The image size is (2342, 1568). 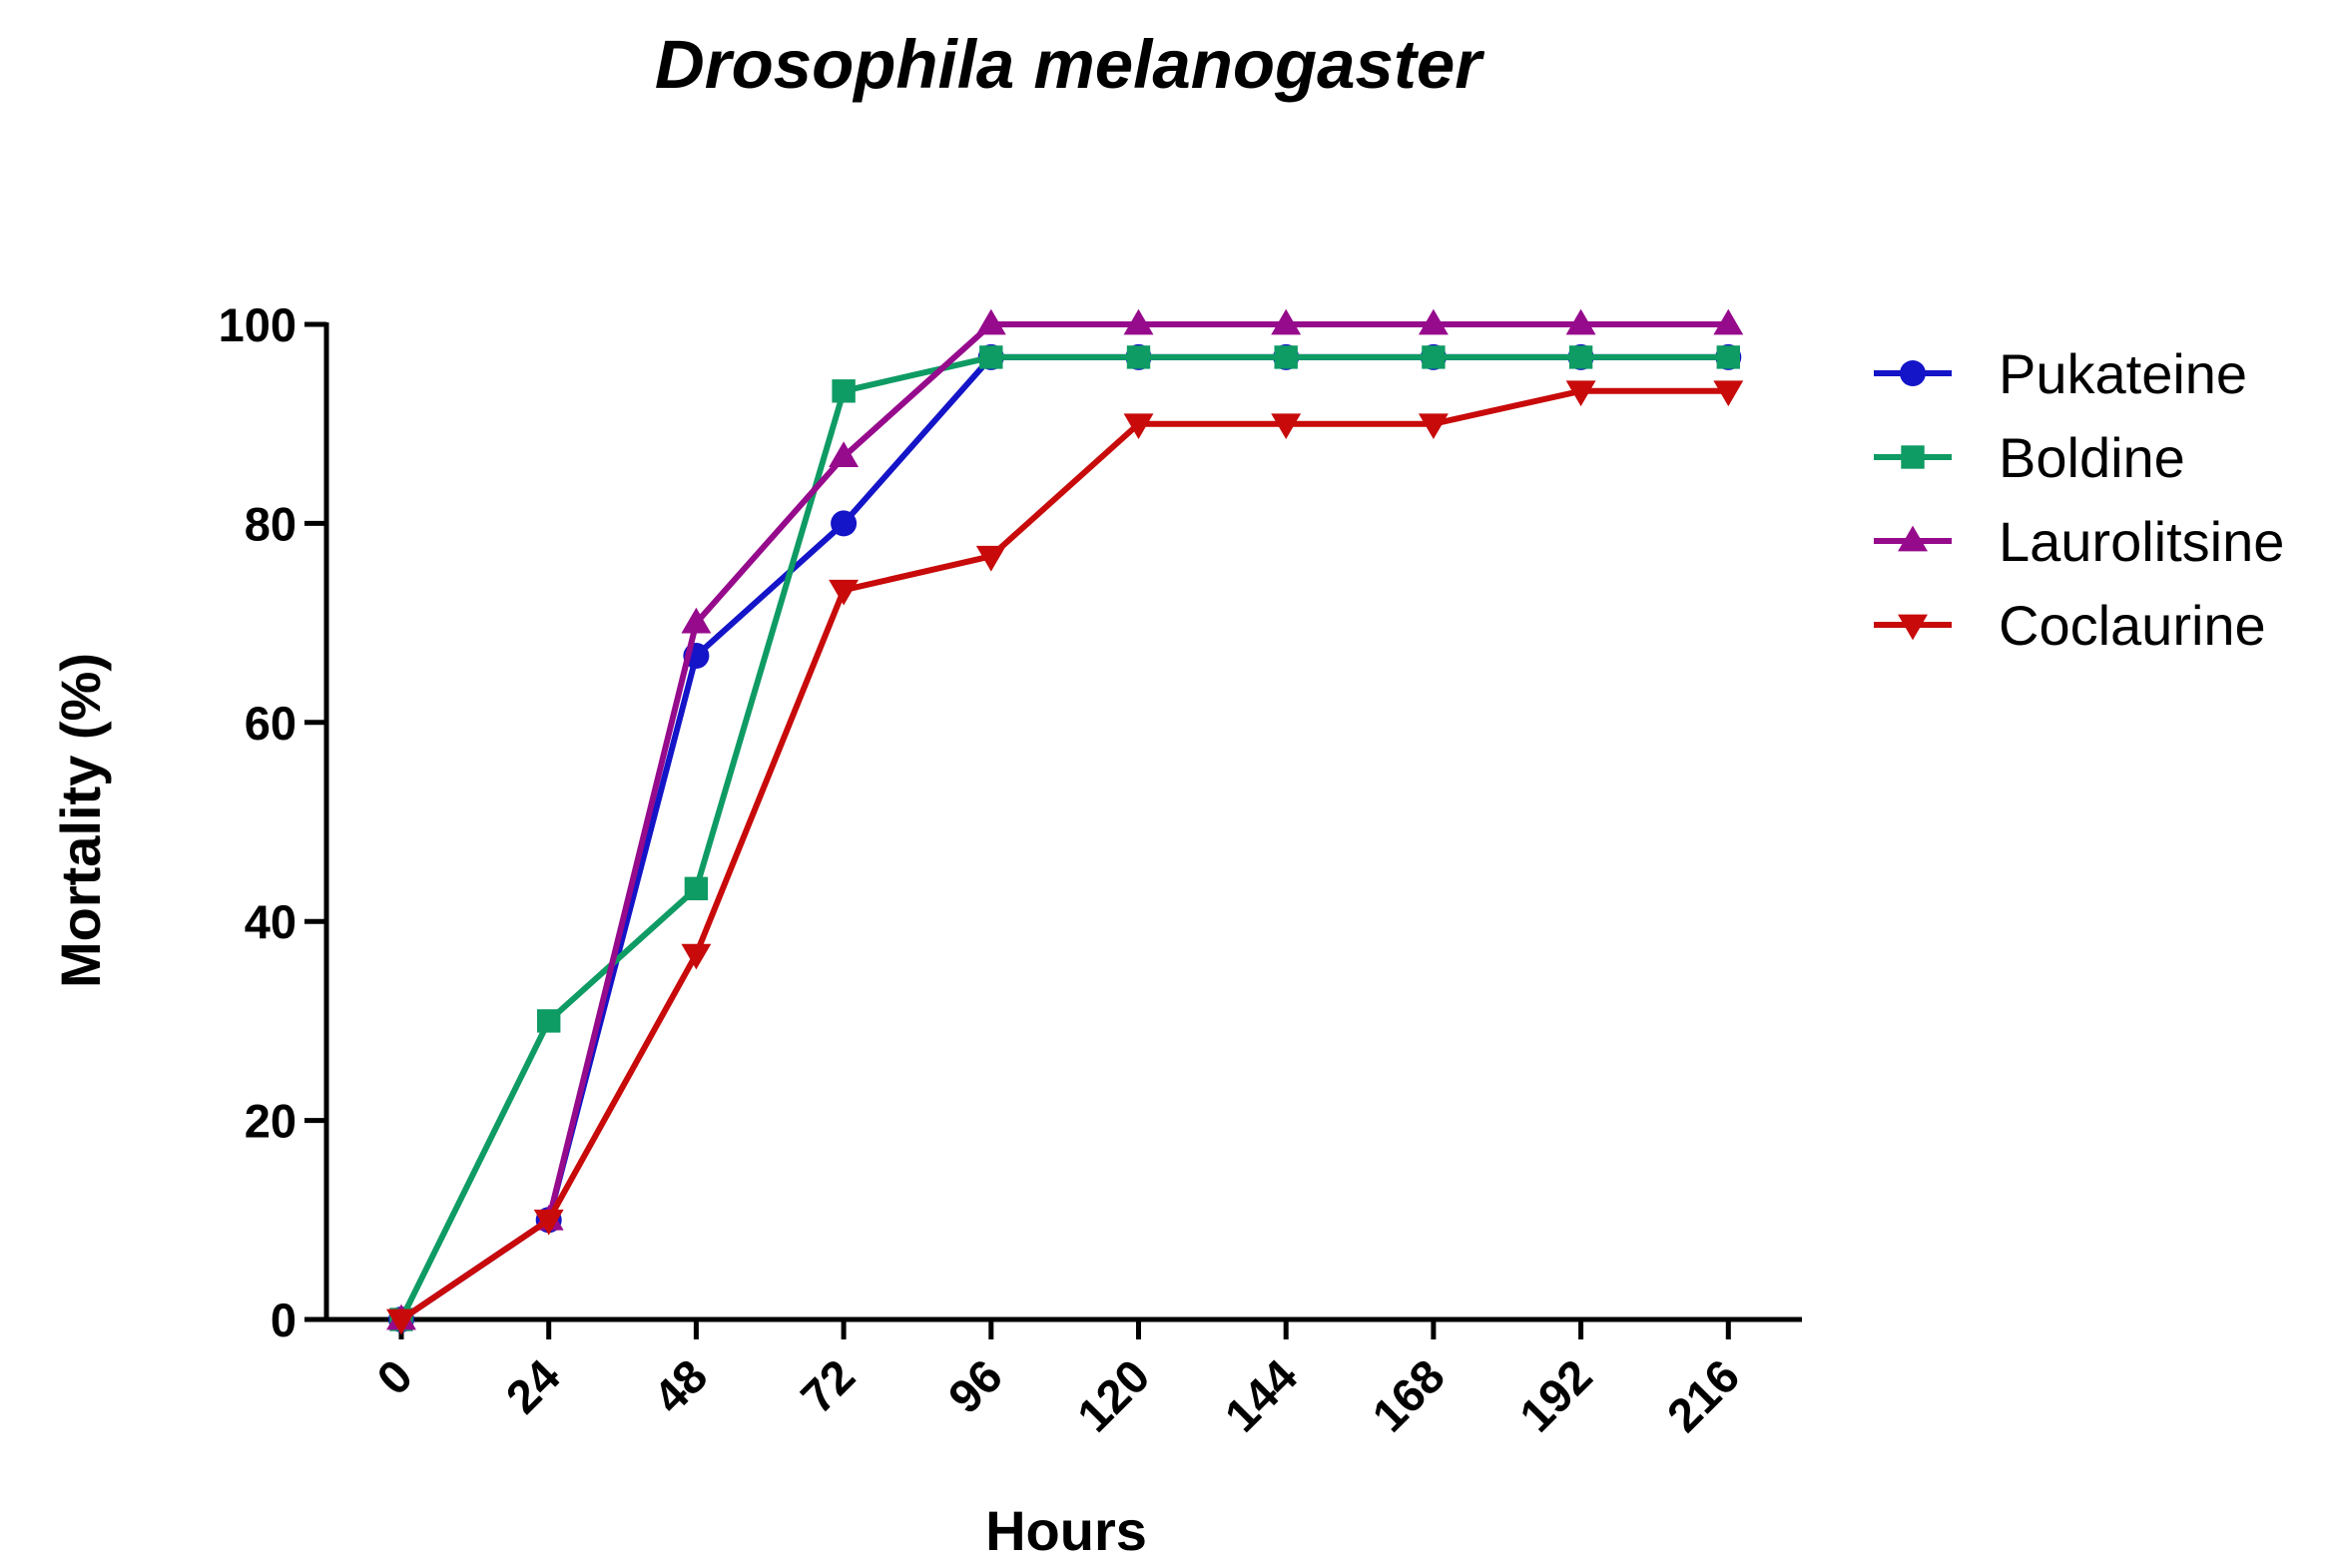 What do you see at coordinates (270, 921) in the screenshot?
I see `y-tick-label: 40` at bounding box center [270, 921].